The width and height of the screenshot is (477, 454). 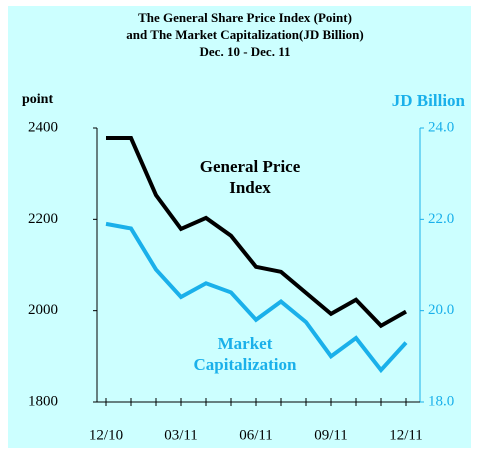 I want to click on y-axis-label: point, so click(x=37, y=99).